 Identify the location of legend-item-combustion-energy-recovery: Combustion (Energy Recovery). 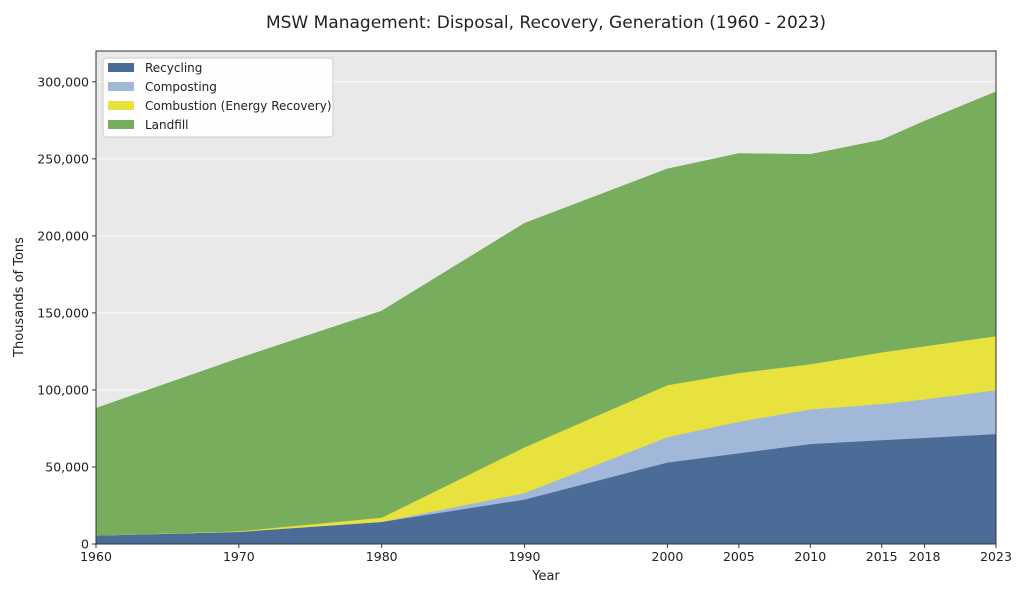
(220, 106).